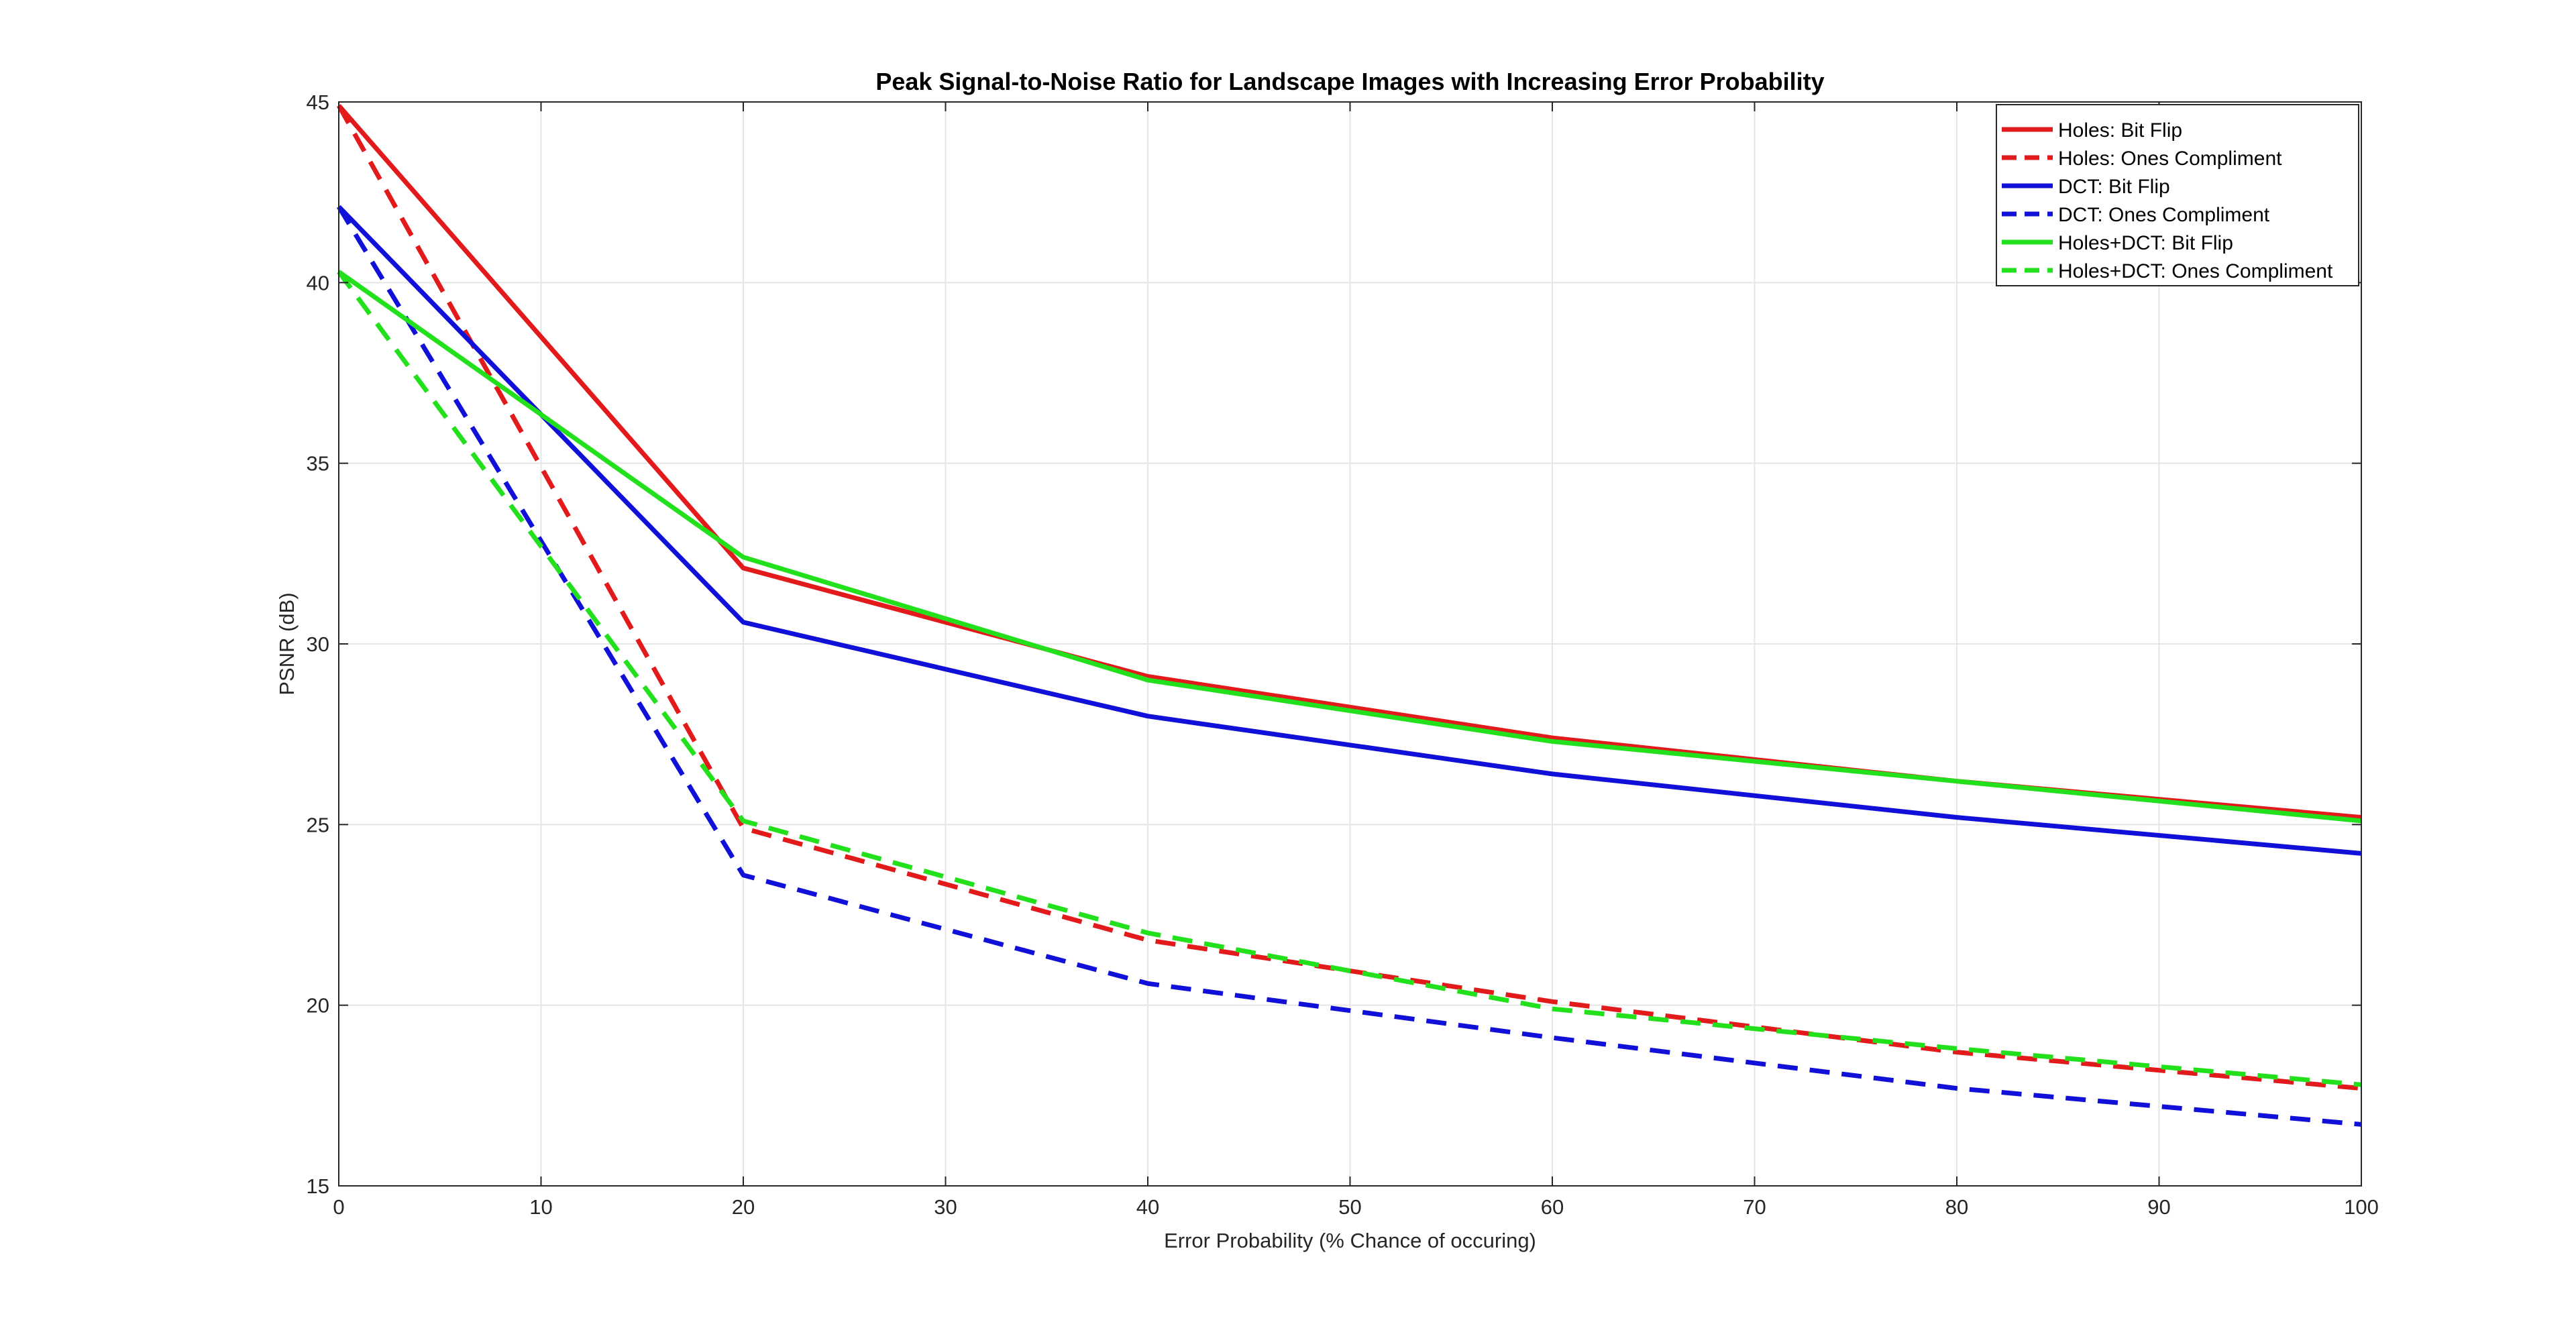 This screenshot has height=1318, width=2576. What do you see at coordinates (1349, 1207) in the screenshot?
I see `x-tick-label: 50` at bounding box center [1349, 1207].